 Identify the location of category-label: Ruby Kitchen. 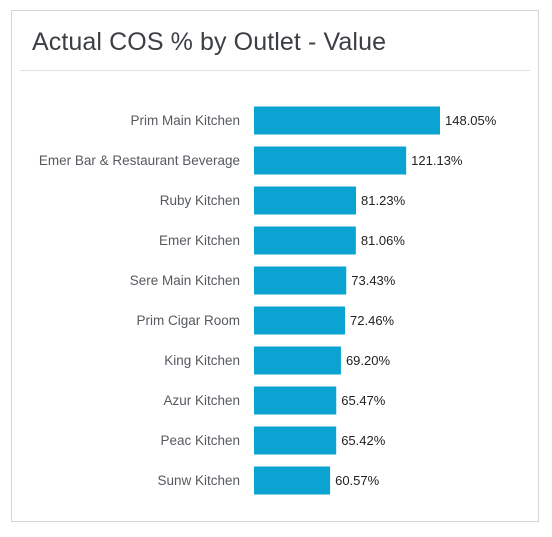
(200, 200).